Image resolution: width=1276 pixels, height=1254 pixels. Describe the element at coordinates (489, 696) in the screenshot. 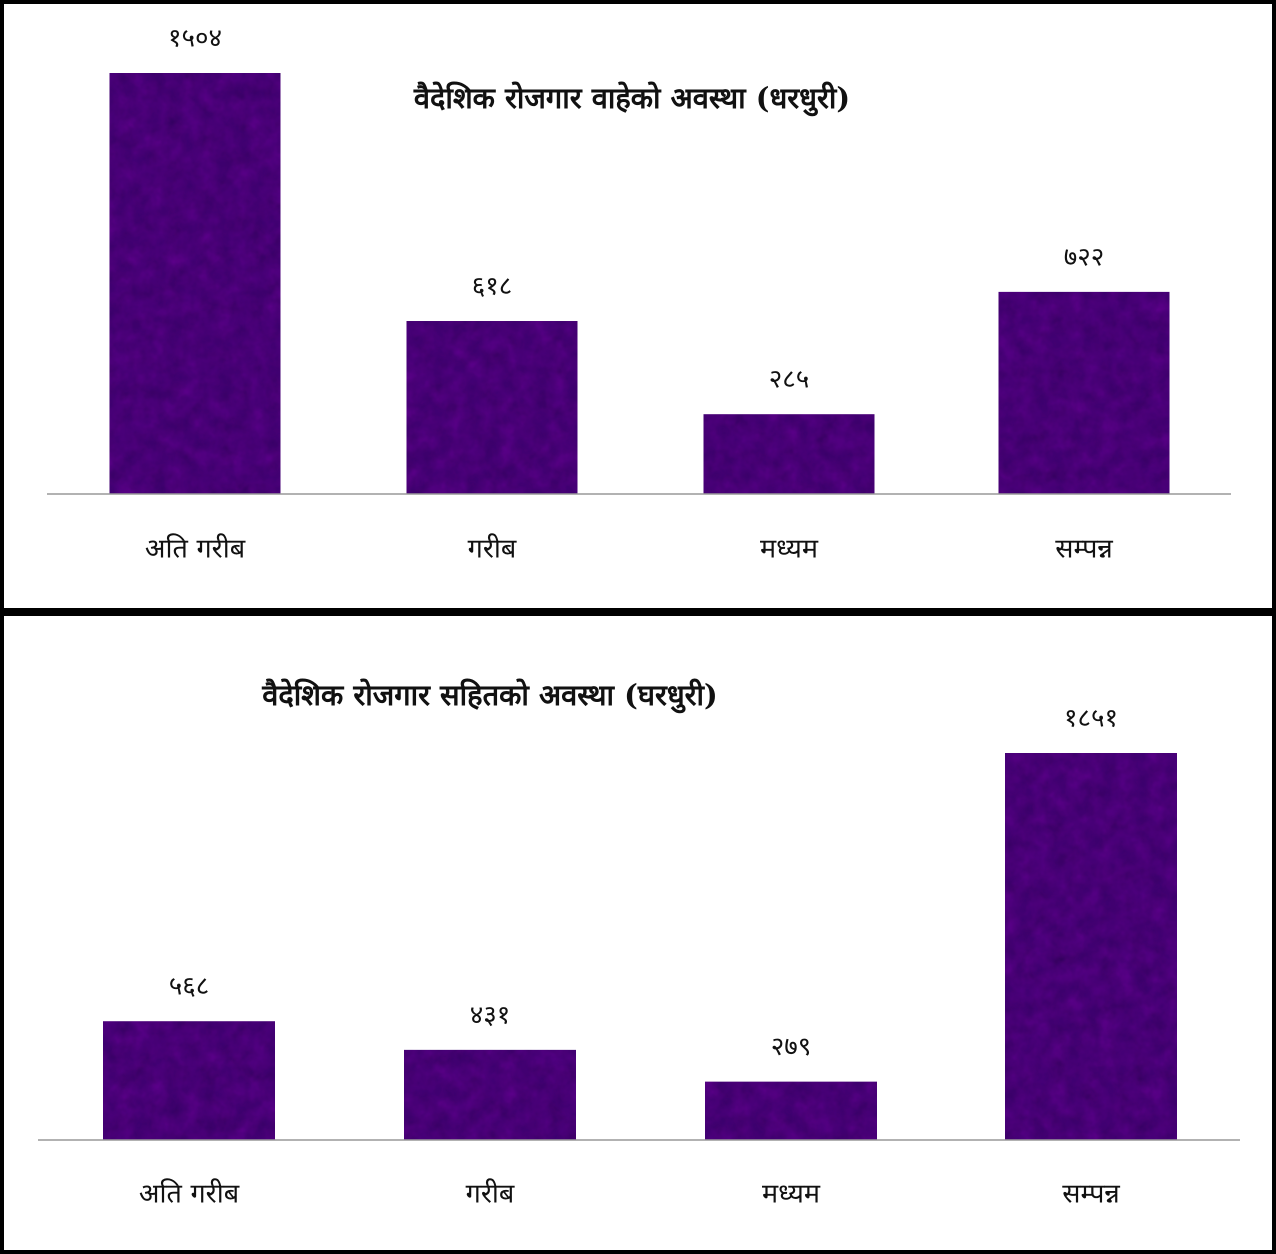

I see `chart-title: वैदेशिक रोजगार सहितको अवस्था (घरधुरी)` at that location.